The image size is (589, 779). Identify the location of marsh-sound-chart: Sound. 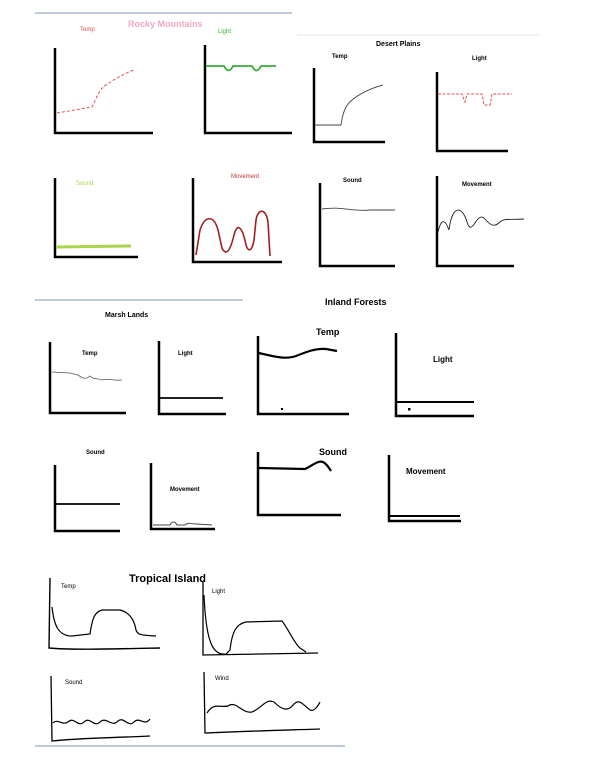
(86, 491).